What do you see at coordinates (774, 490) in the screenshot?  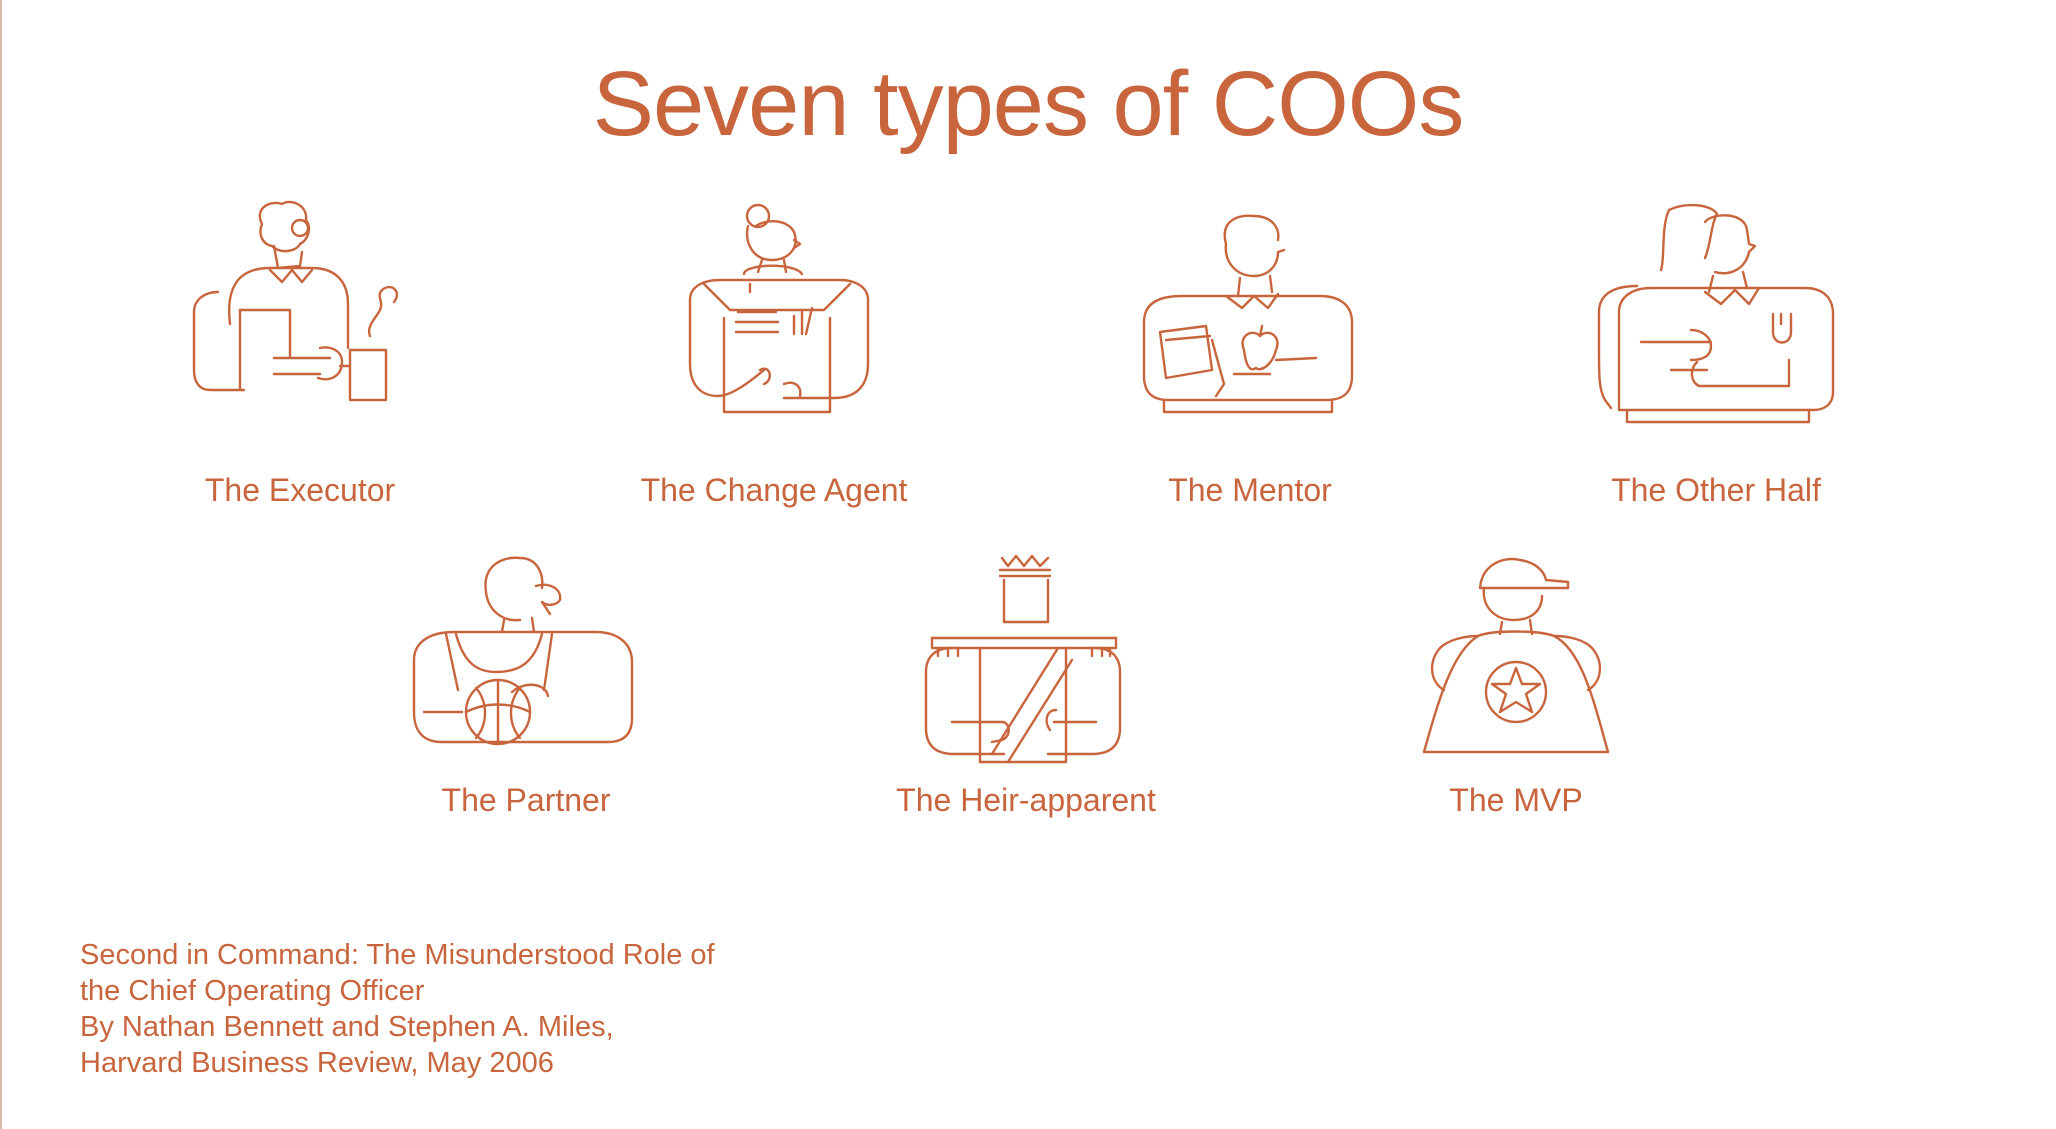 I see `coo-label-change-agent: The Change Agent` at bounding box center [774, 490].